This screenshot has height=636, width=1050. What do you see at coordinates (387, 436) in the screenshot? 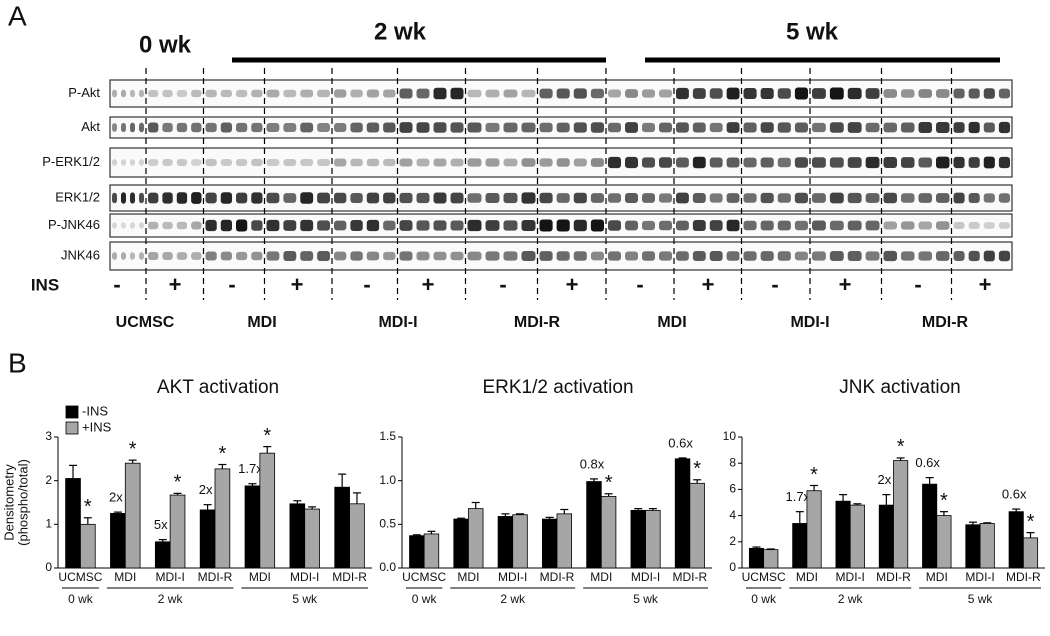
I see `y-tick-label: 1.5` at bounding box center [387, 436].